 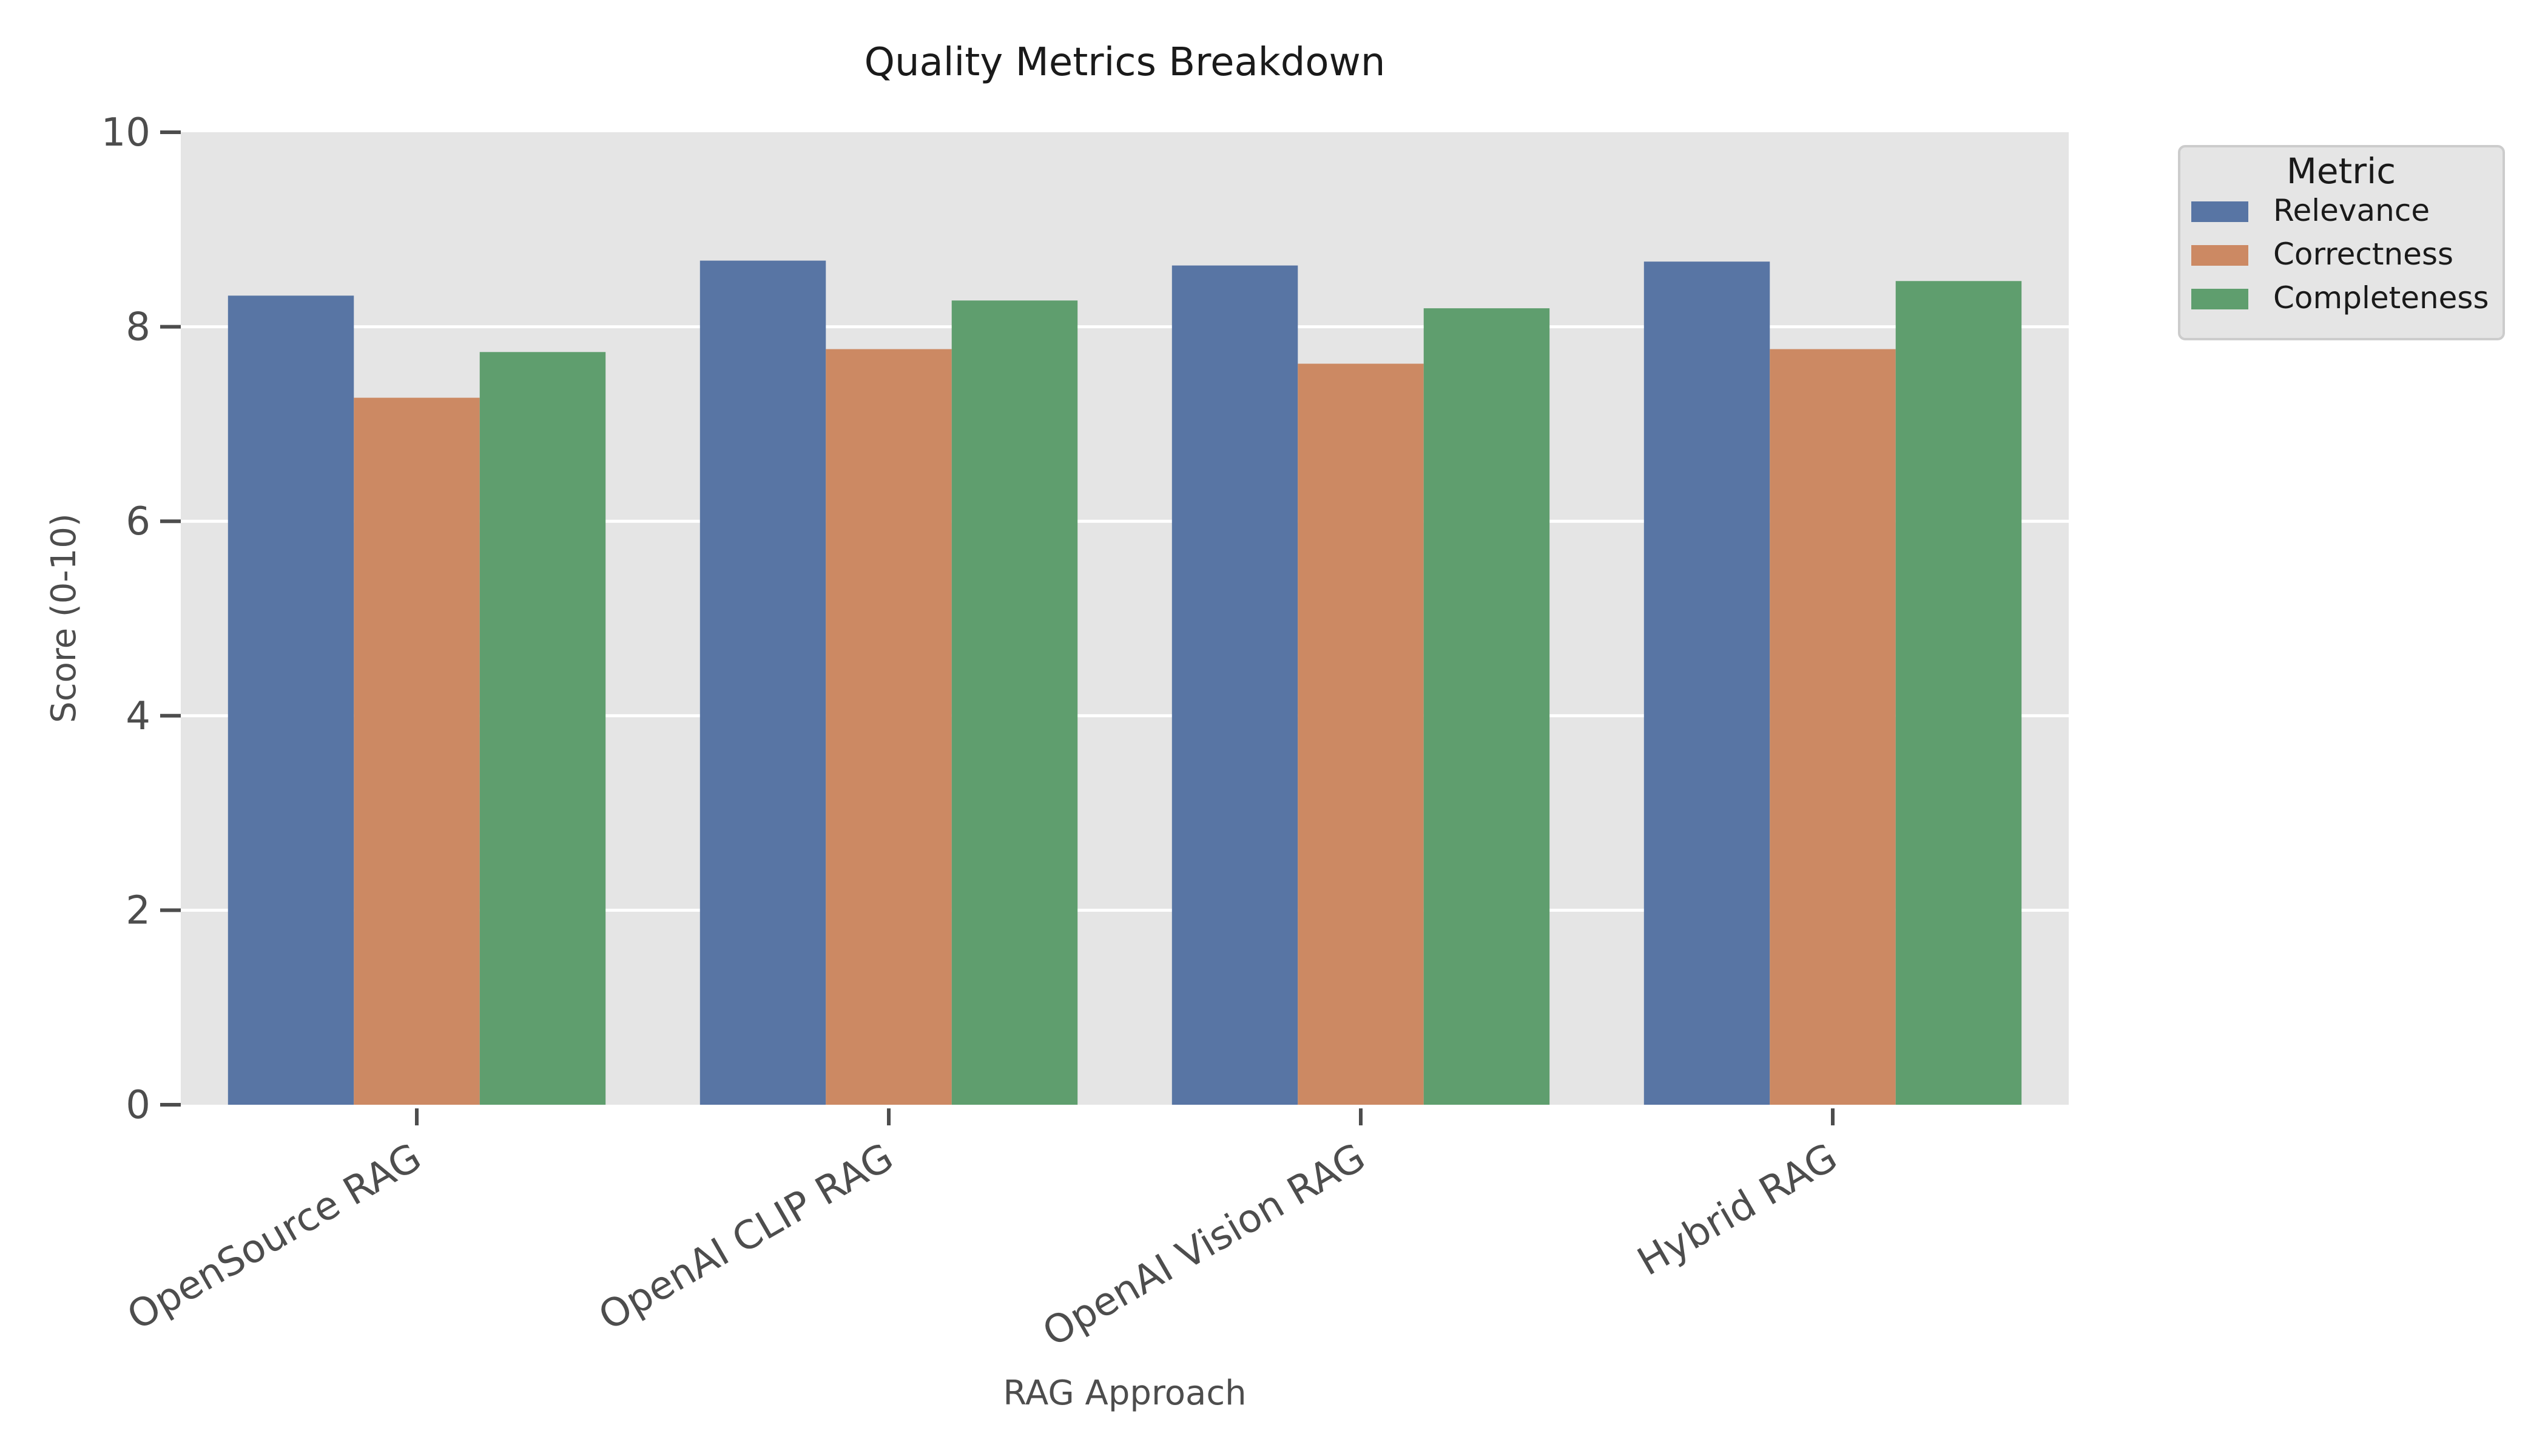 I want to click on legend-label-correctness: Correctness, so click(x=2363, y=254).